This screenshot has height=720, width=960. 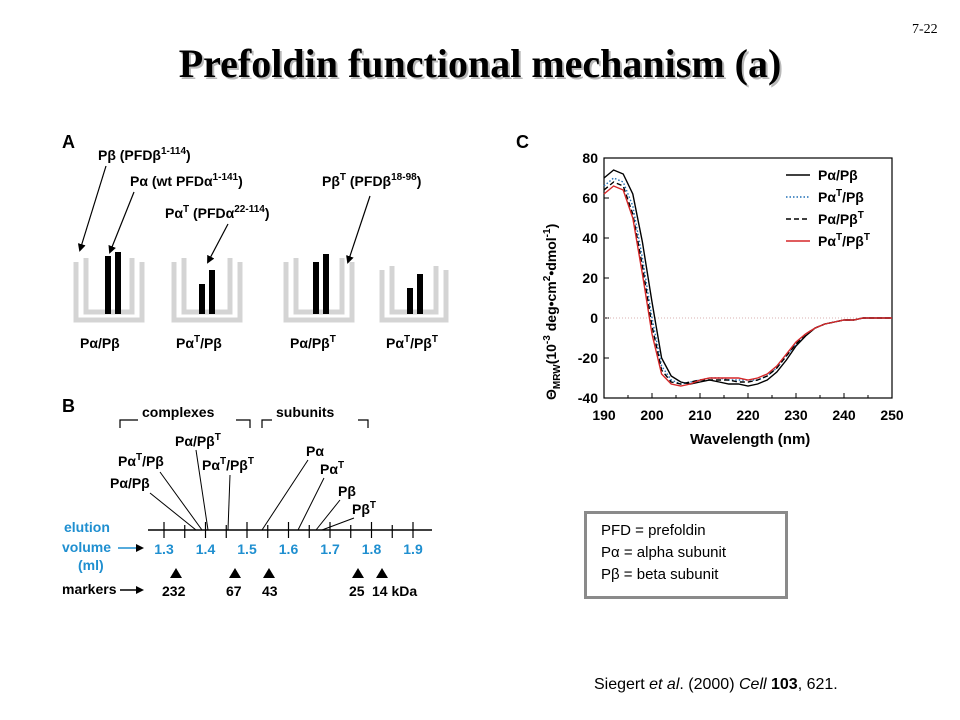 What do you see at coordinates (844, 415) in the screenshot?
I see `x-tick-label: 240` at bounding box center [844, 415].